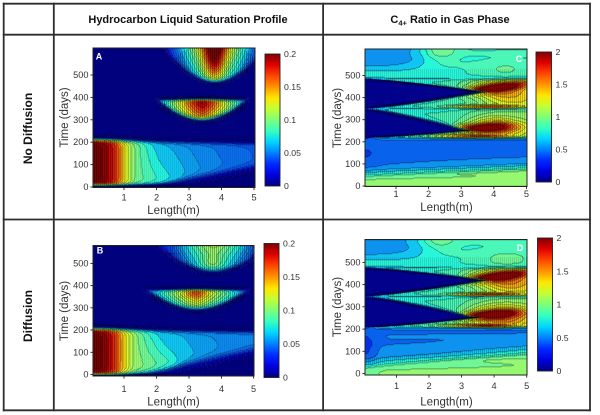  I want to click on svg-text: B, so click(100, 251).